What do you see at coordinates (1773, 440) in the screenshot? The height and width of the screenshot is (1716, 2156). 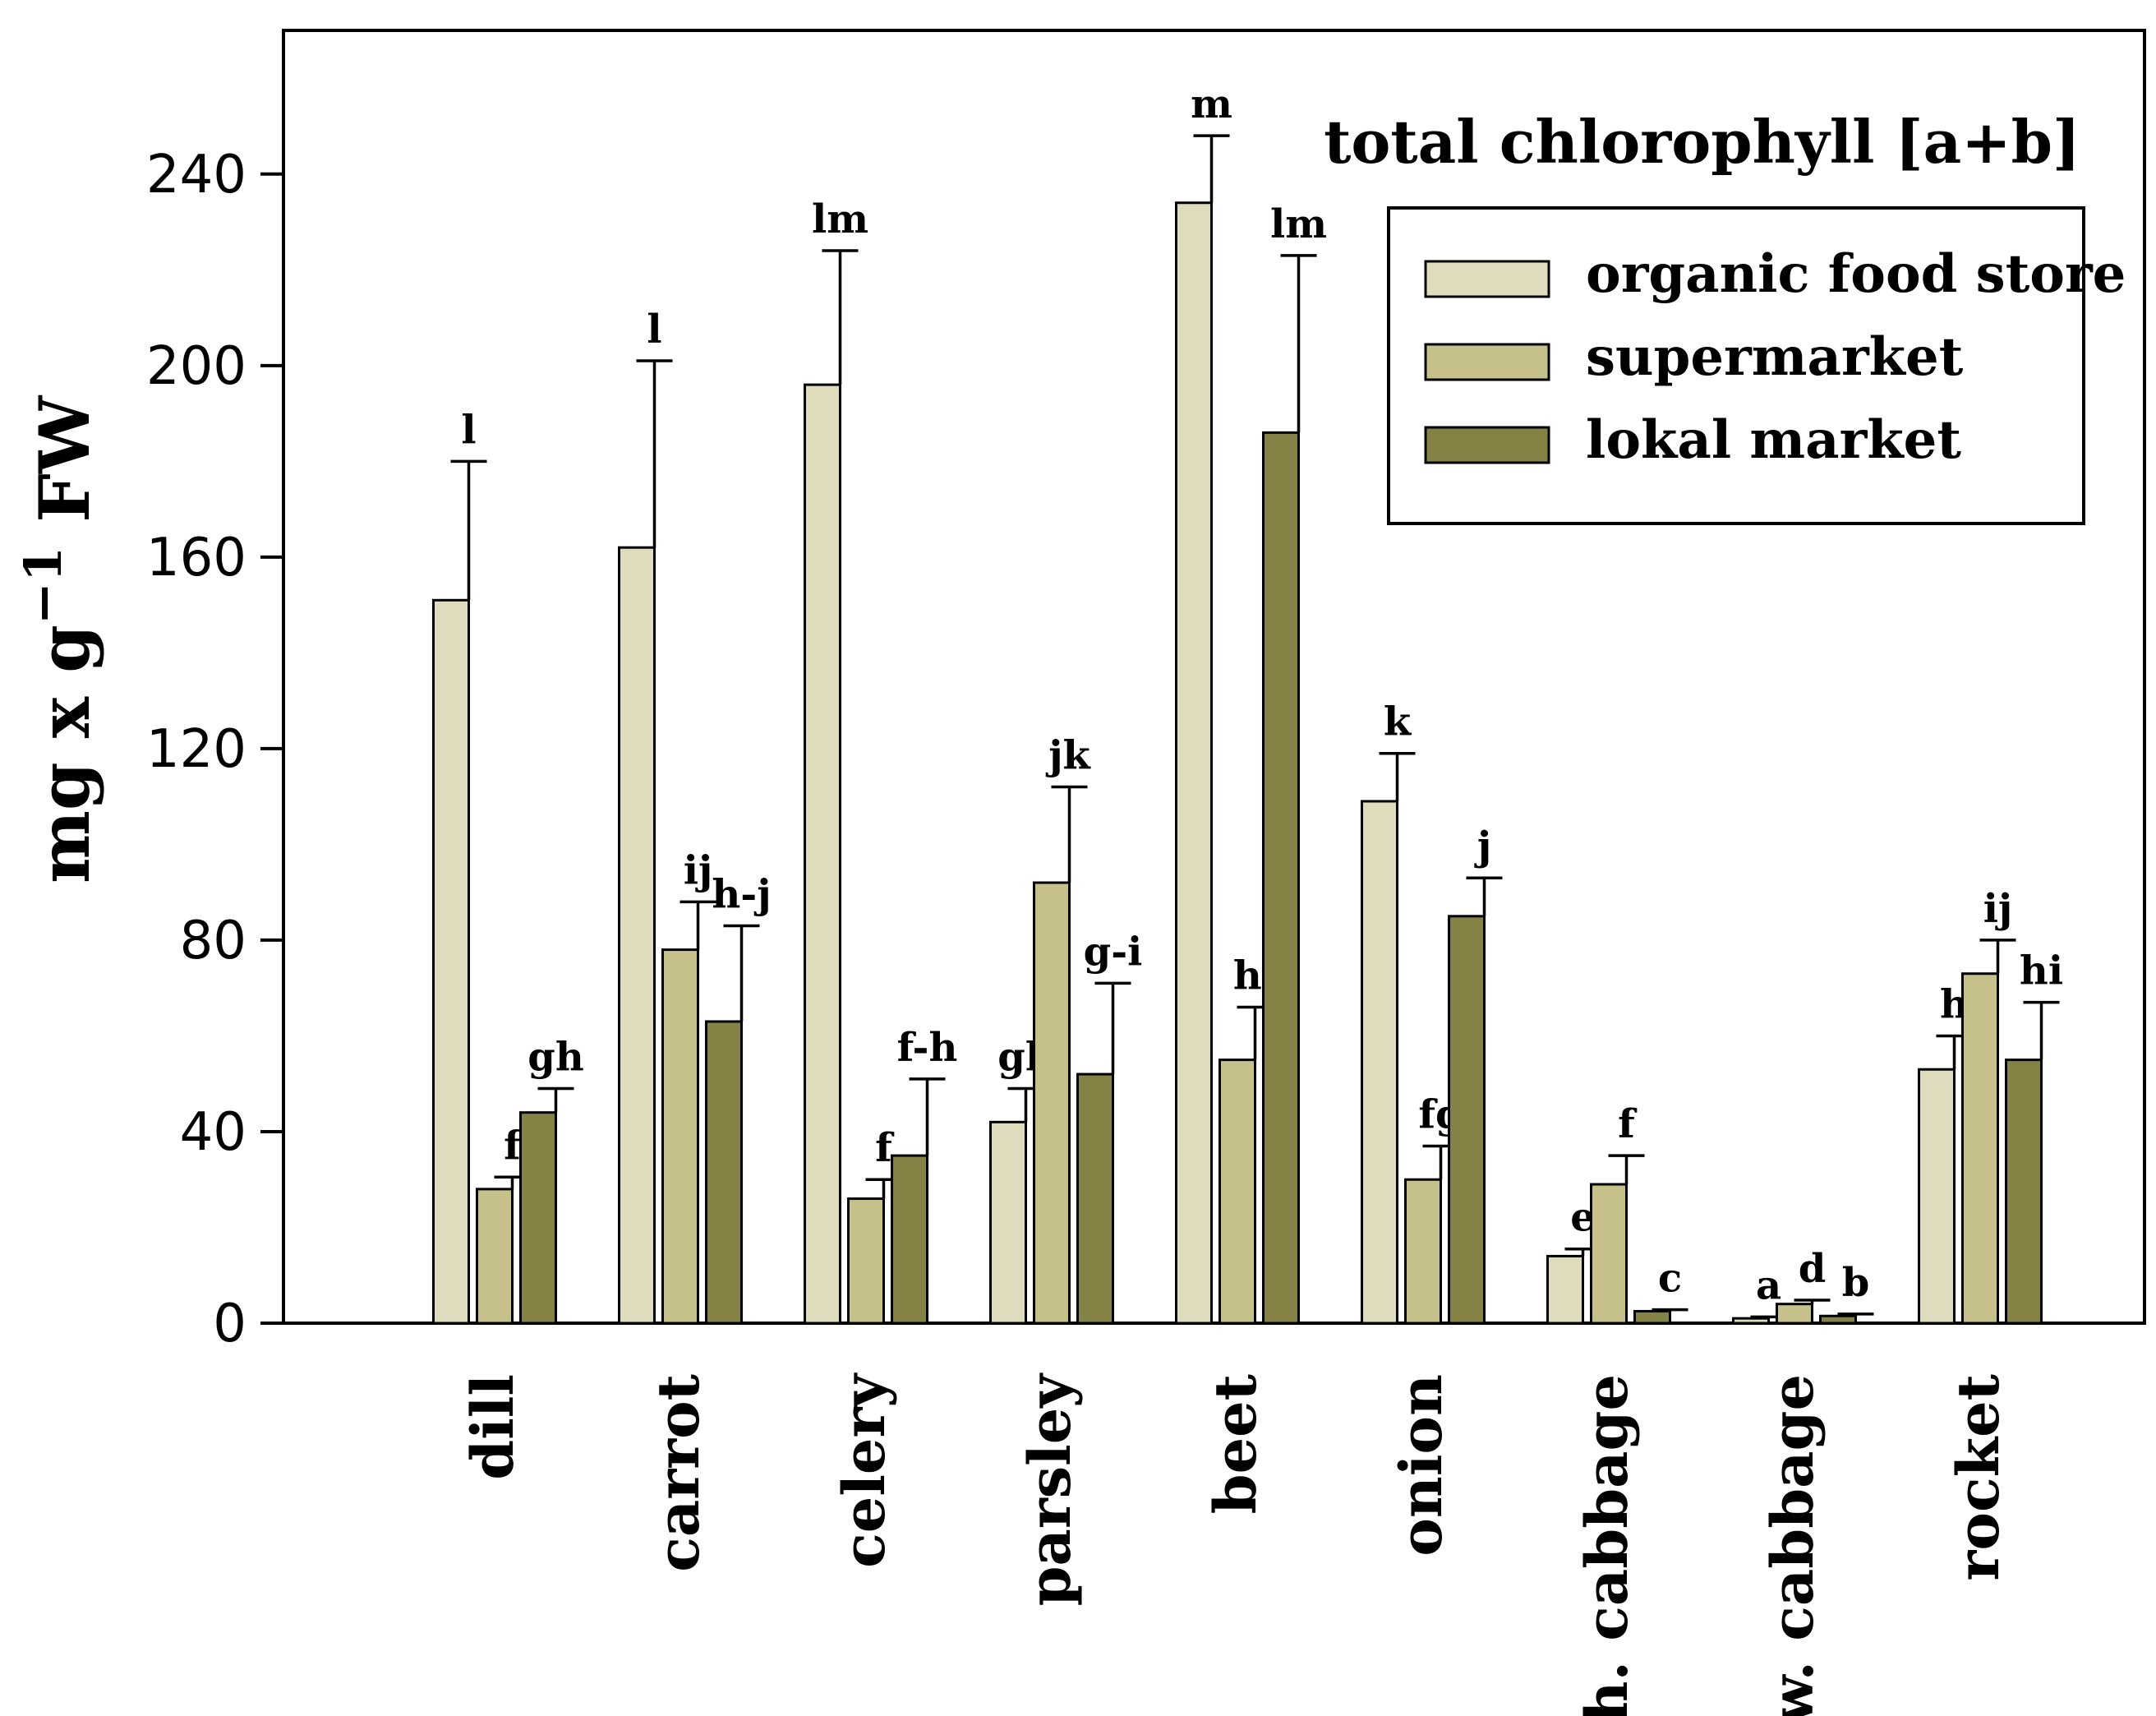 I see `legend-label: lokal market` at bounding box center [1773, 440].